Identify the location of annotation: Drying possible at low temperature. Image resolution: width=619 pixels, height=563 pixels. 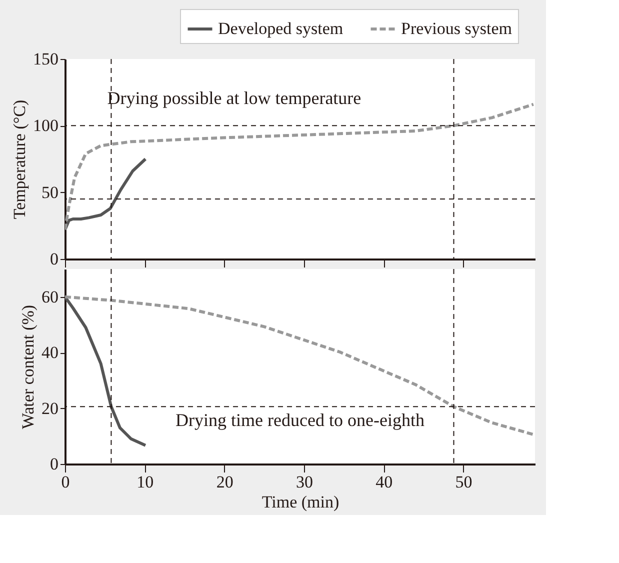
(234, 98).